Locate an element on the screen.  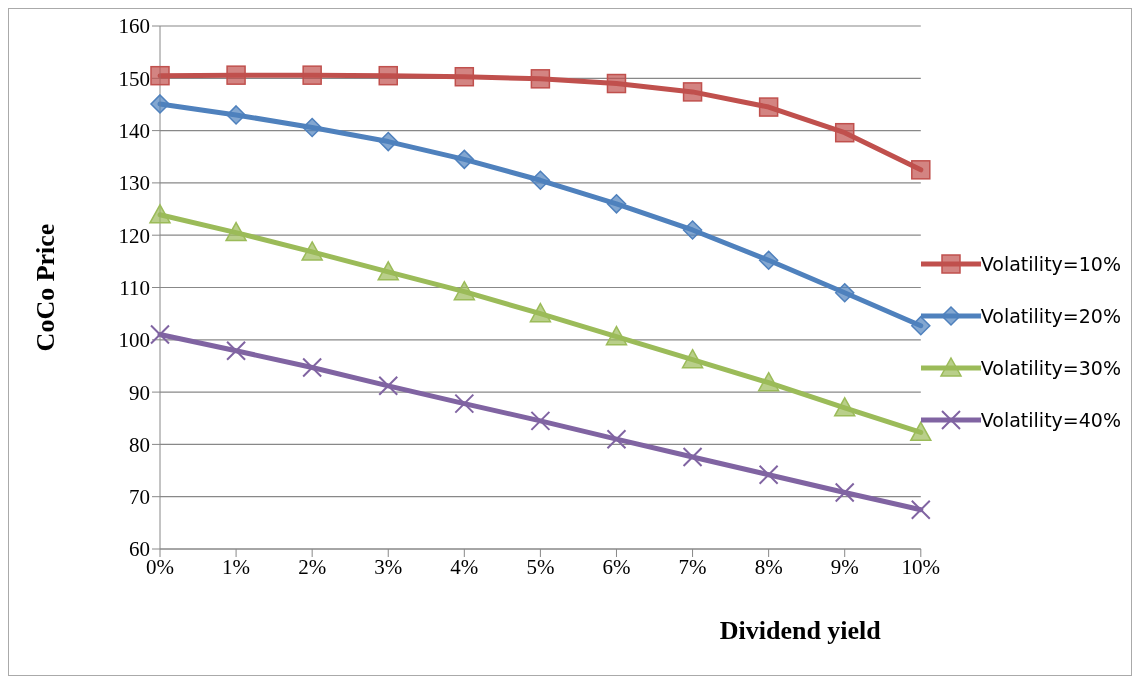
x-tick-label: 3% is located at coordinates (388, 566).